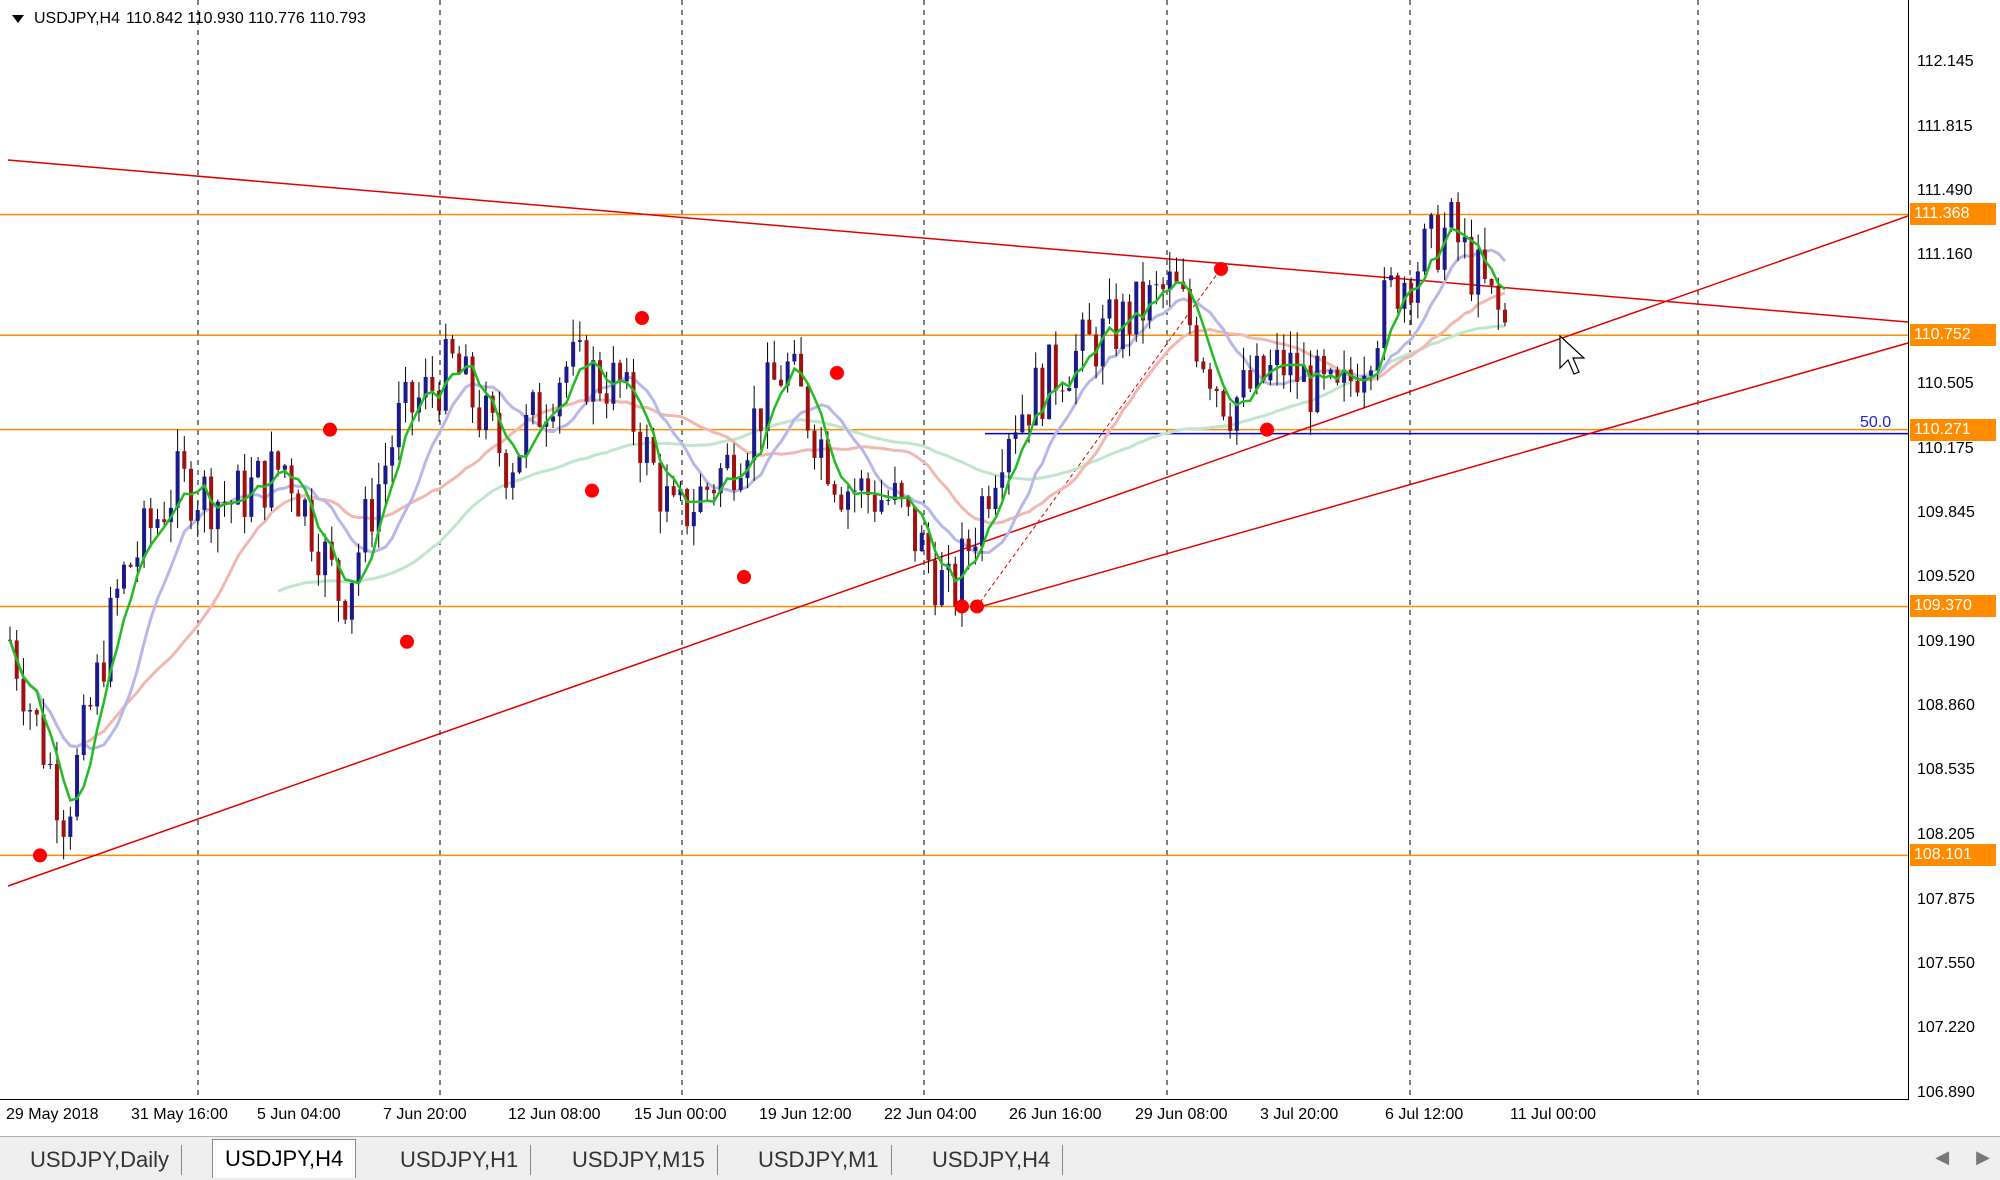  I want to click on mouse-cursor-icon, so click(1572, 354).